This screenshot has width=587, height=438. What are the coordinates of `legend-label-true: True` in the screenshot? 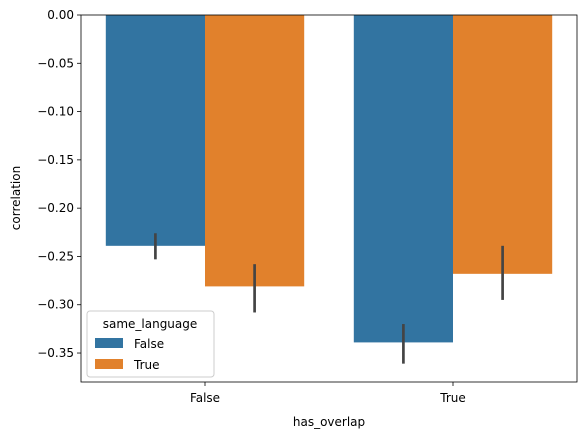 It's located at (146, 365).